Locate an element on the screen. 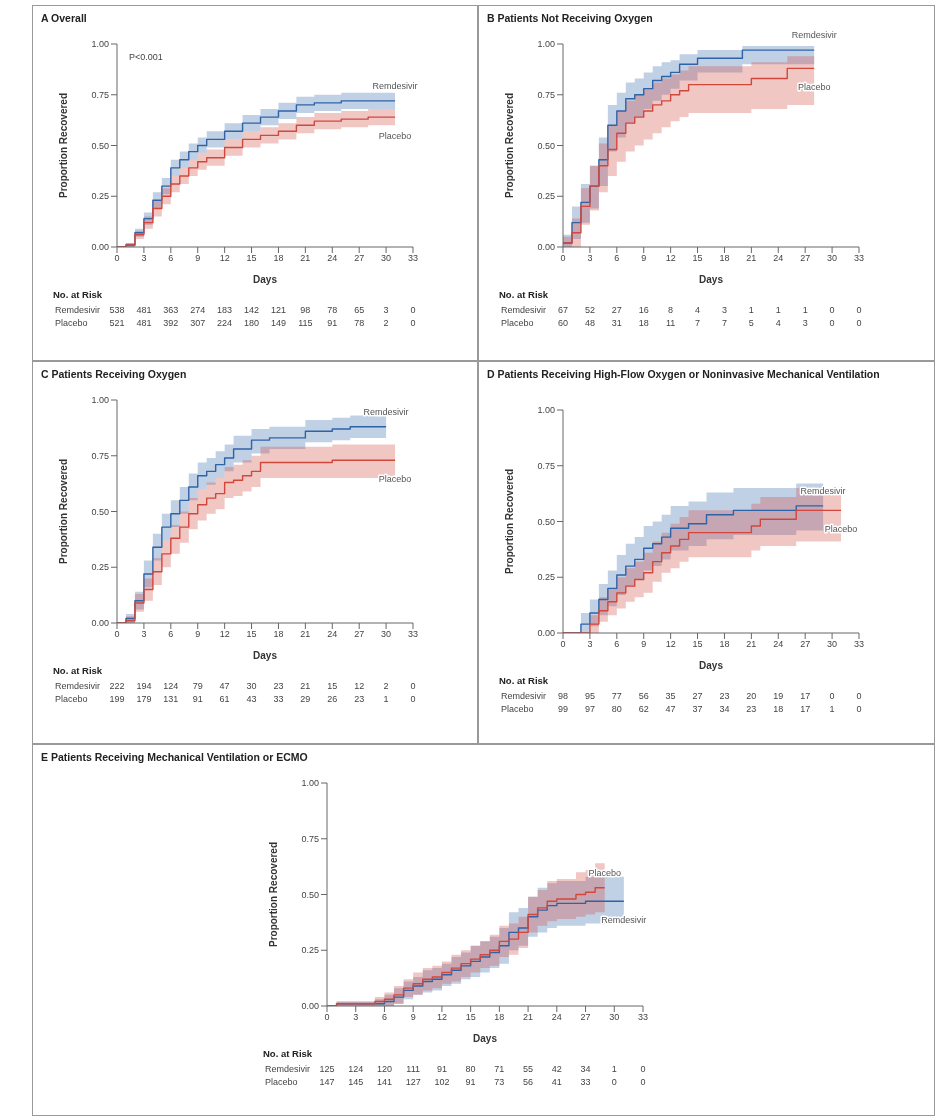 The image size is (940, 1118). text: Remdesivir 538 481 363 274 183 142 121 98 78 65 3 0 is located at coordinates (235, 310).